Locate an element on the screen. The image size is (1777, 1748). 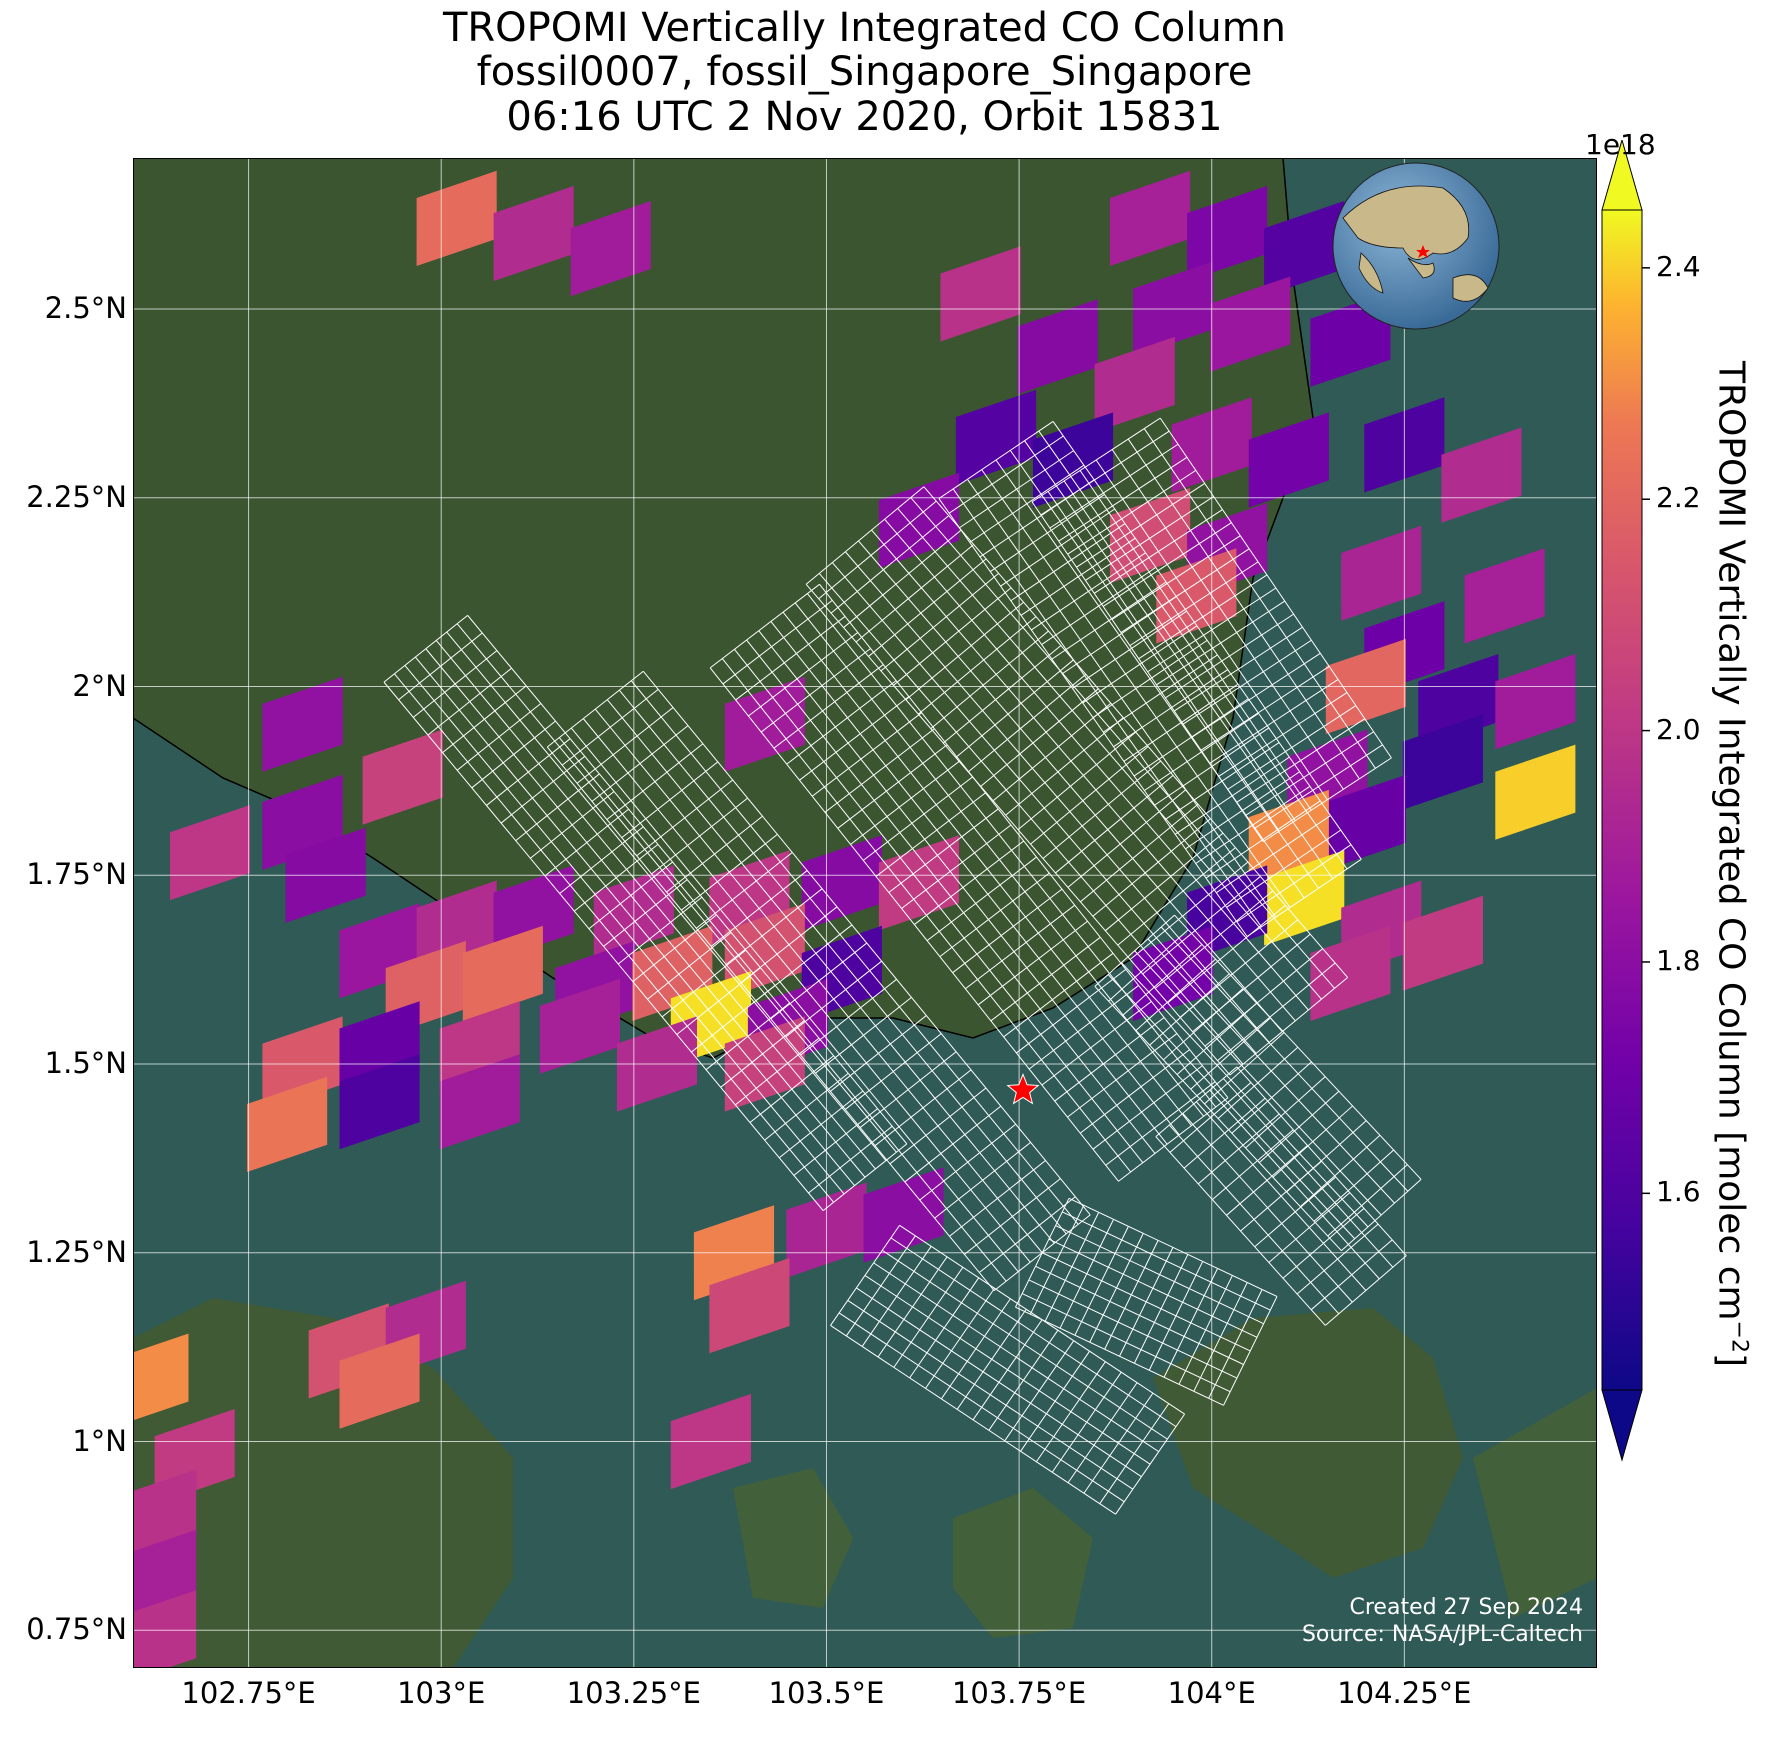
colorbar-body is located at coordinates (1622, 800).